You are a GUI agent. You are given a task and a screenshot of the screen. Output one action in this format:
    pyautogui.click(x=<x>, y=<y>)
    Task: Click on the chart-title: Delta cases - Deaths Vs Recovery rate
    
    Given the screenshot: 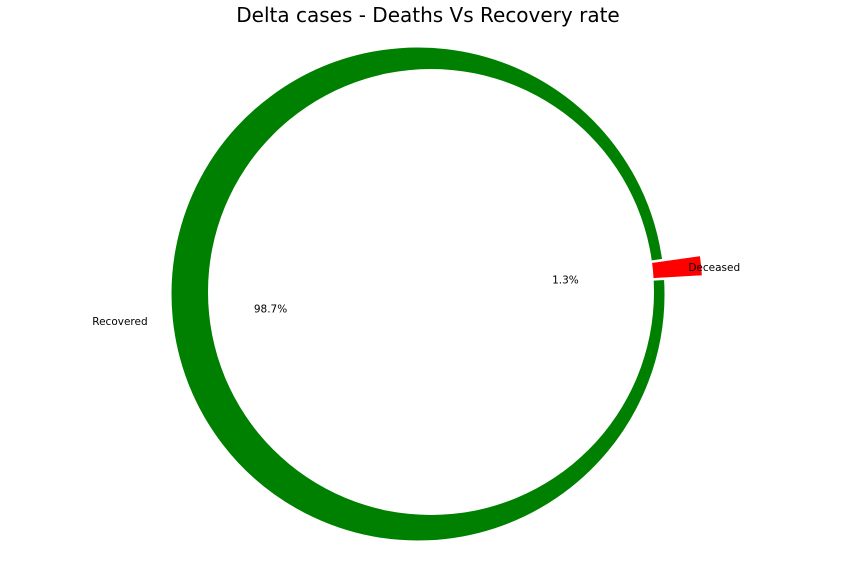 What is the action you would take?
    pyautogui.click(x=427, y=15)
    